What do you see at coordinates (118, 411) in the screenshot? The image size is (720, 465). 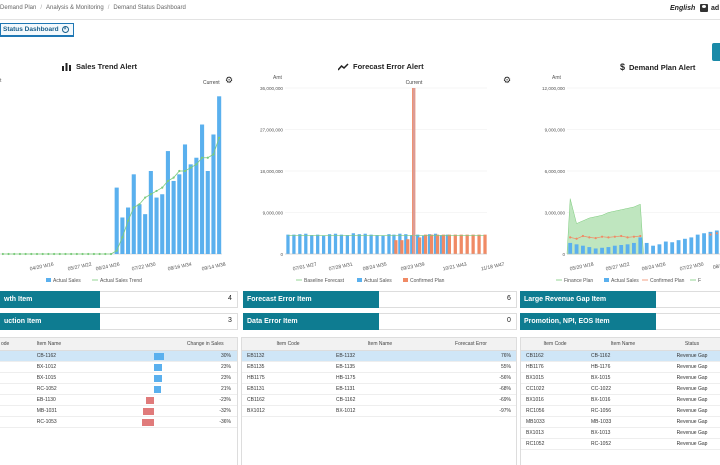 I see `table-row: MB-1031 -32%` at bounding box center [118, 411].